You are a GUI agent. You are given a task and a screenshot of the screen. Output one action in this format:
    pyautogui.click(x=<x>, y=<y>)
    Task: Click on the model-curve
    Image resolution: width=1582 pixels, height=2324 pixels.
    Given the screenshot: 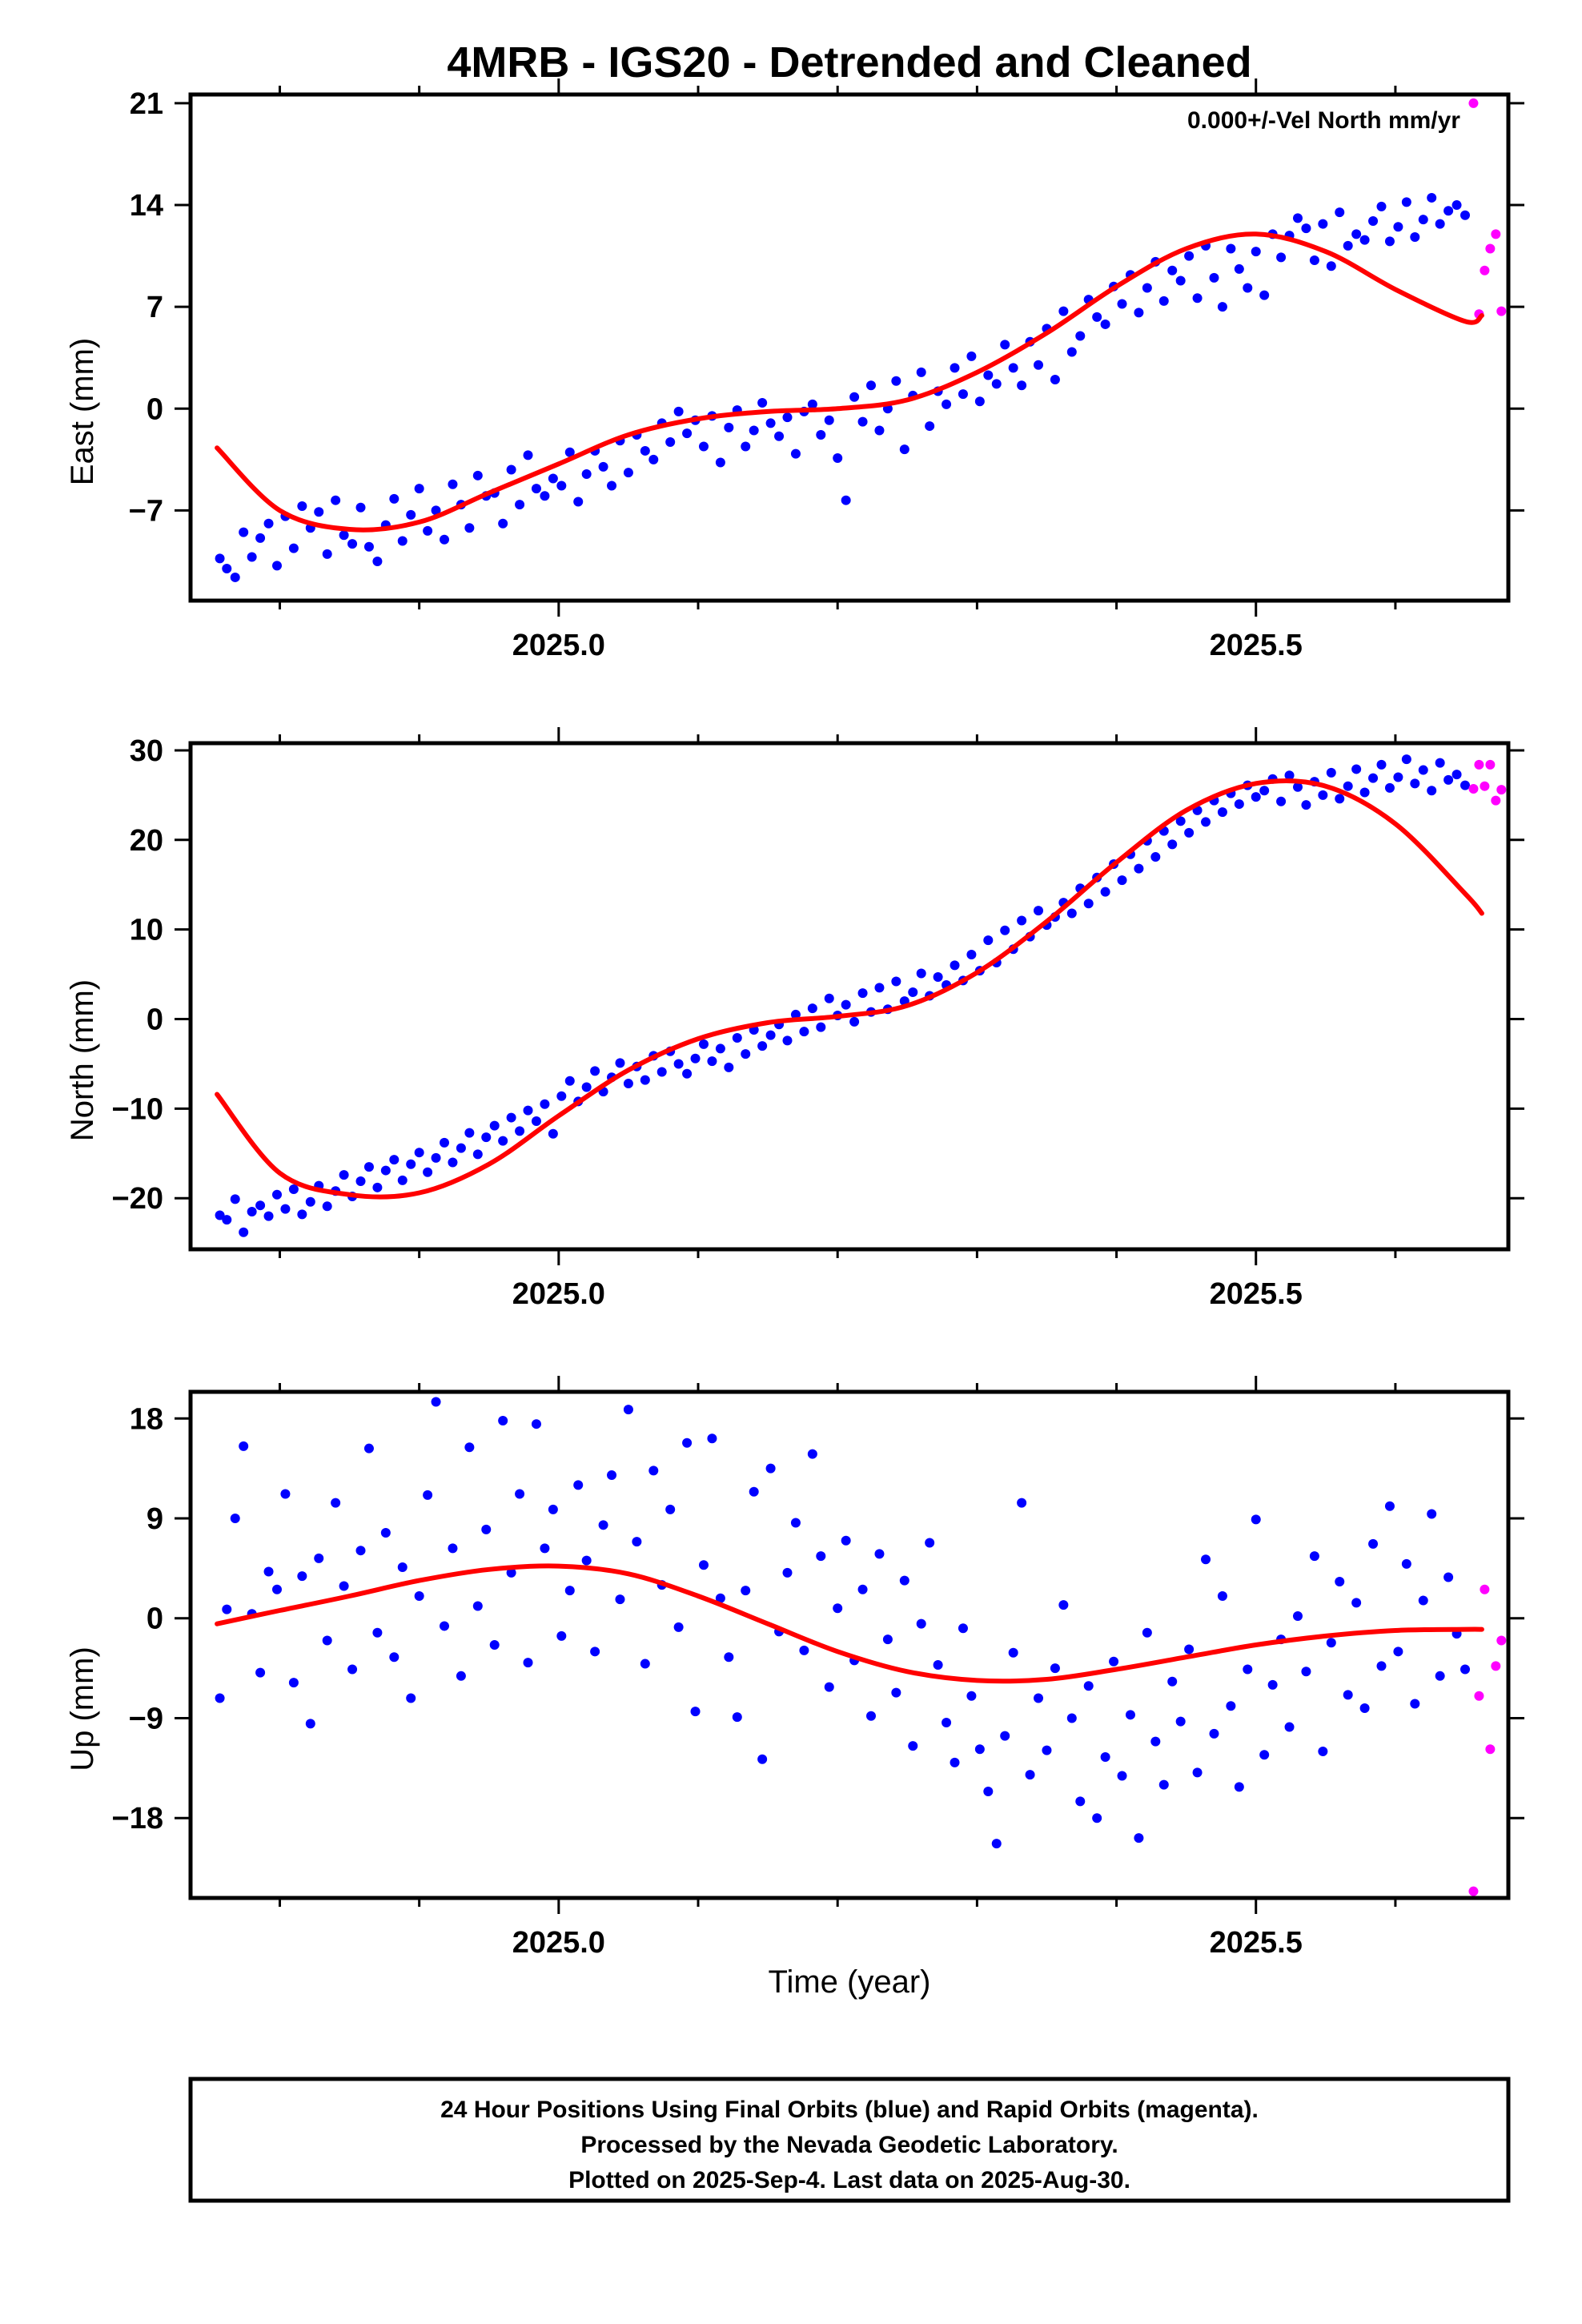 What is the action you would take?
    pyautogui.click(x=849, y=989)
    